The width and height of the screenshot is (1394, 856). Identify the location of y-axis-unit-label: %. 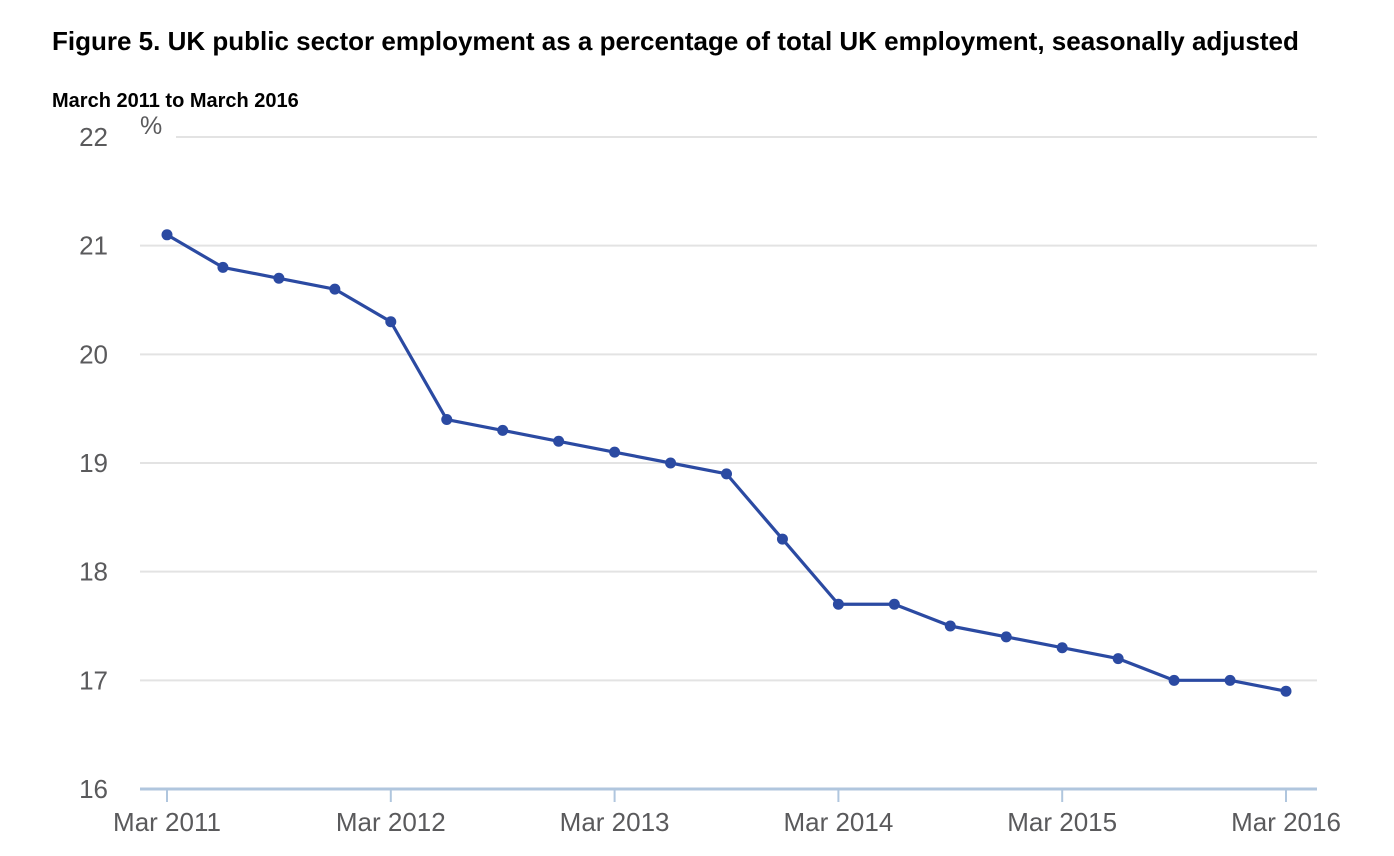
(151, 126).